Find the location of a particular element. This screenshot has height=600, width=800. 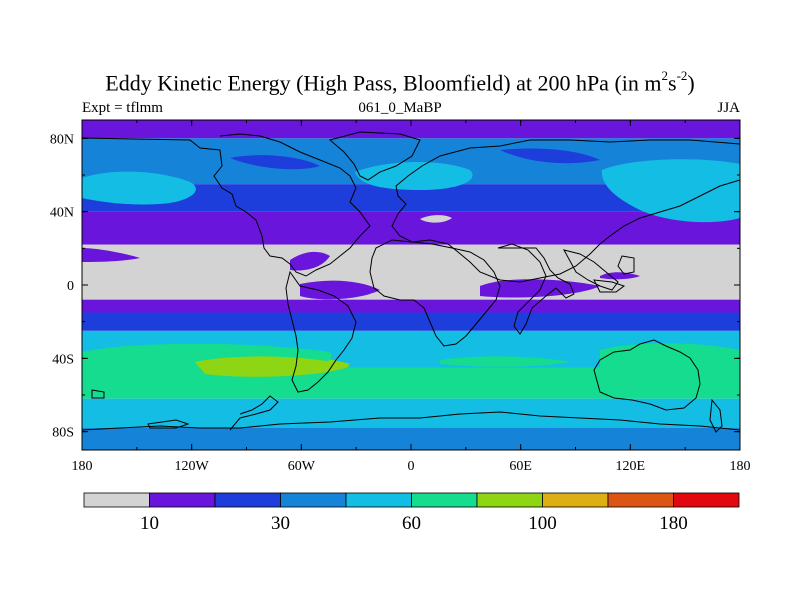

season-label: JJA is located at coordinates (728, 108).